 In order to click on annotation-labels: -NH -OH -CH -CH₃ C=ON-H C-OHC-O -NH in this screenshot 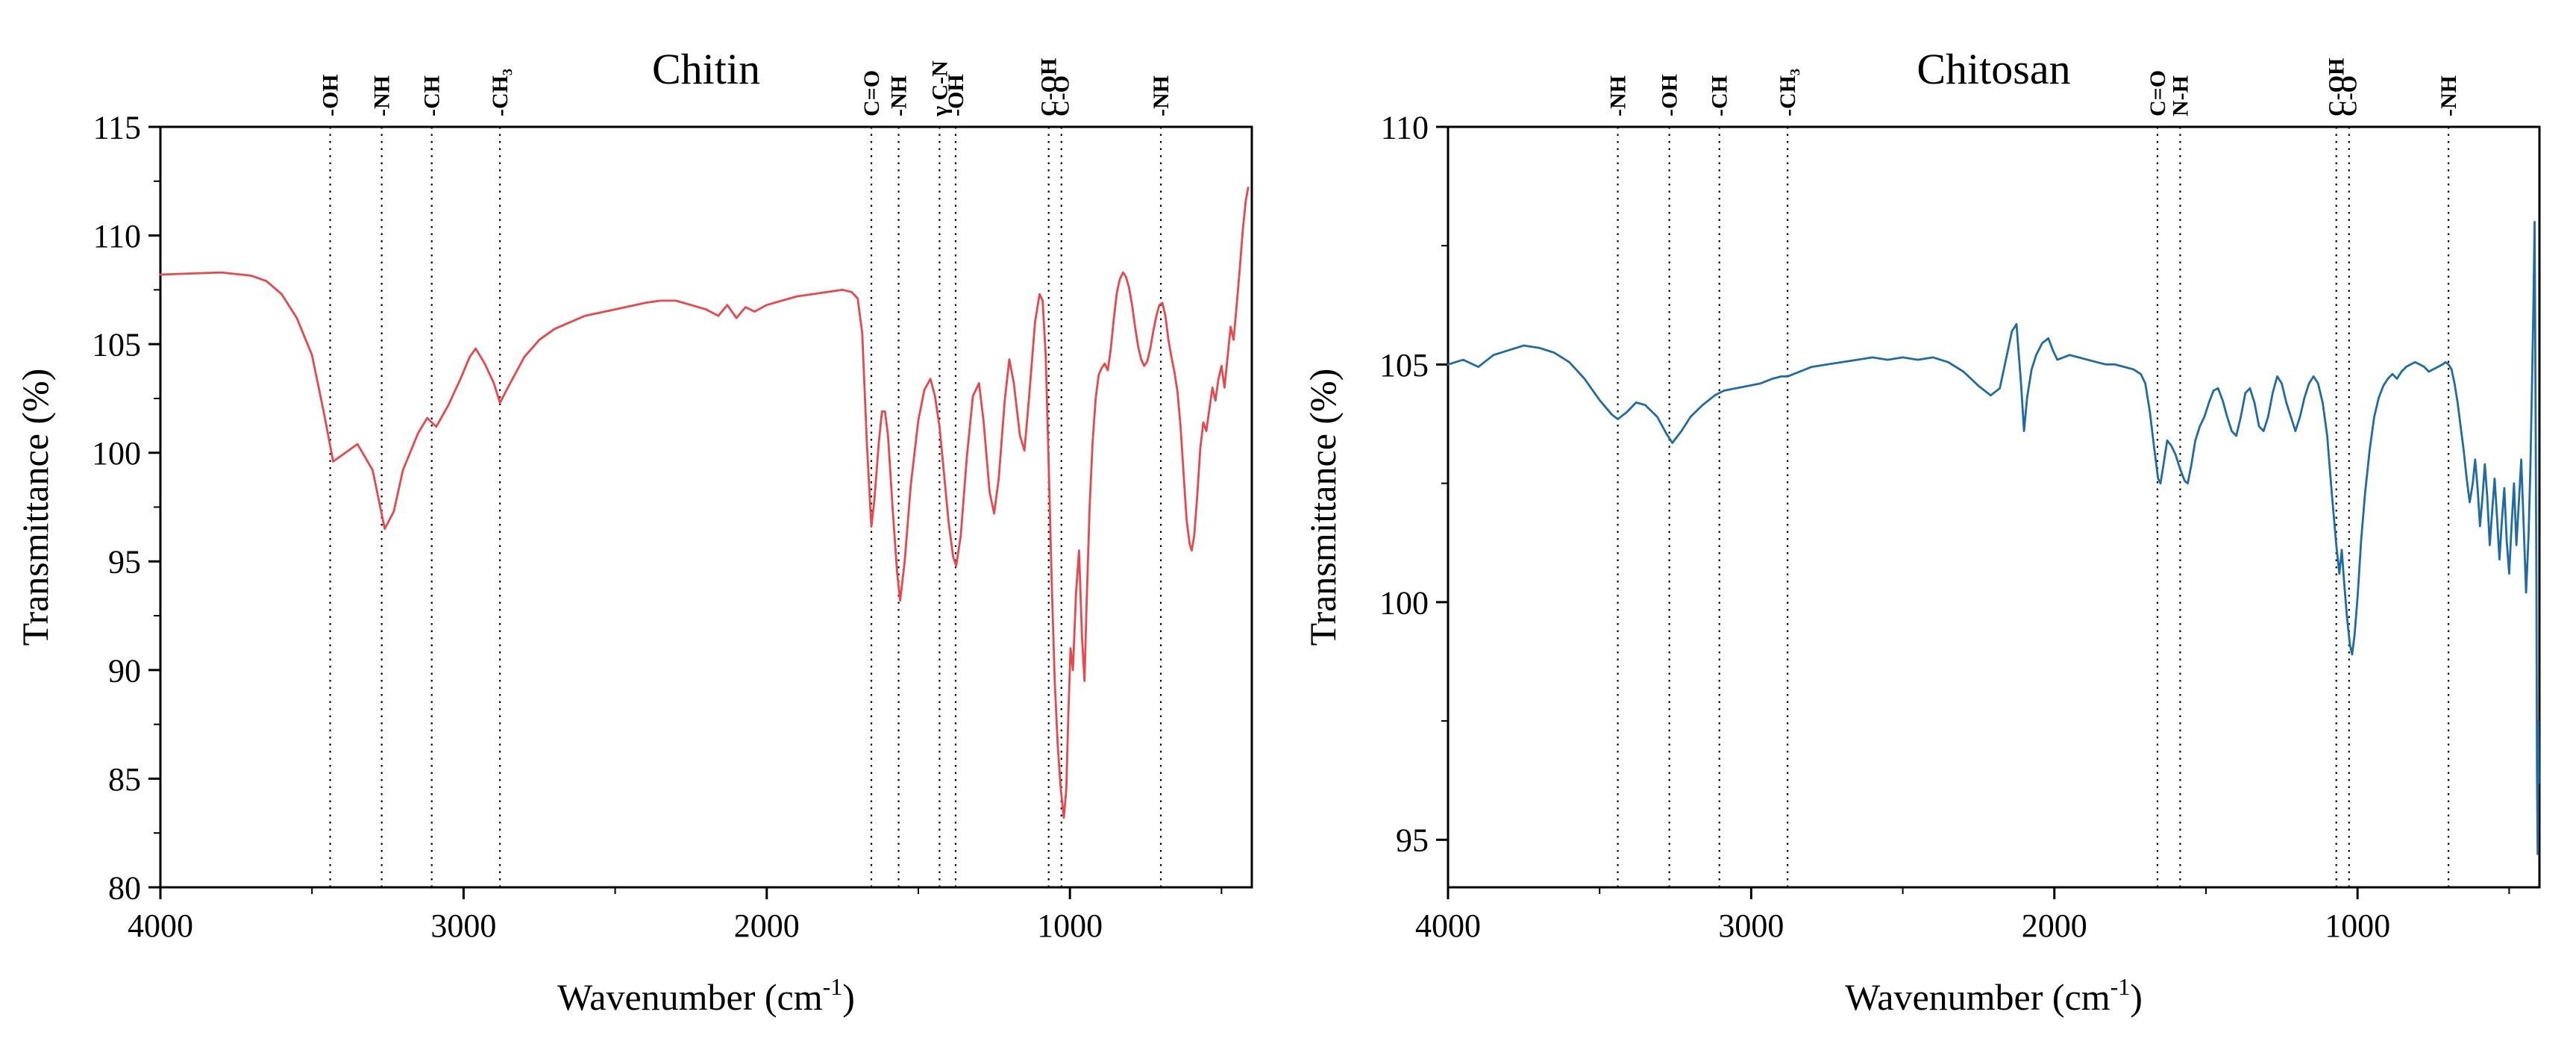, I will do `click(2033, 87)`.